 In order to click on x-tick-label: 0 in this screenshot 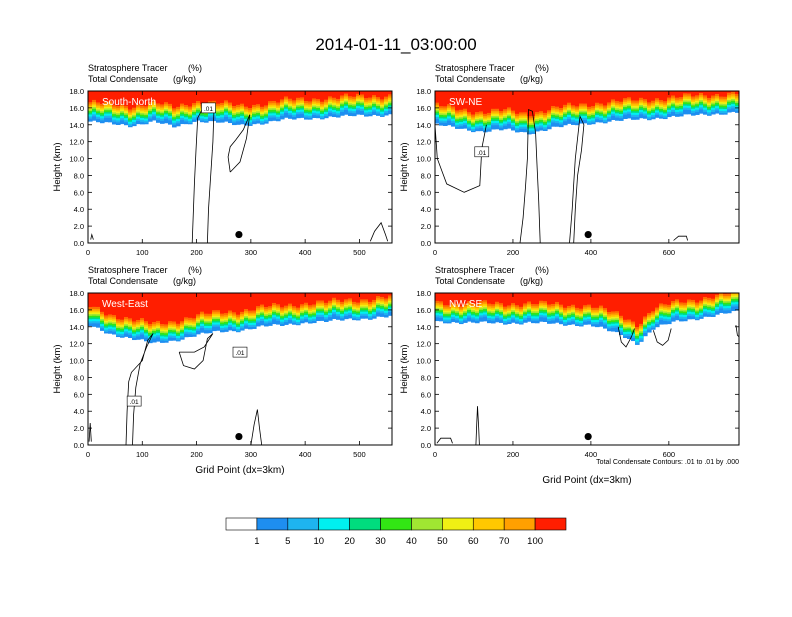, I will do `click(88, 252)`.